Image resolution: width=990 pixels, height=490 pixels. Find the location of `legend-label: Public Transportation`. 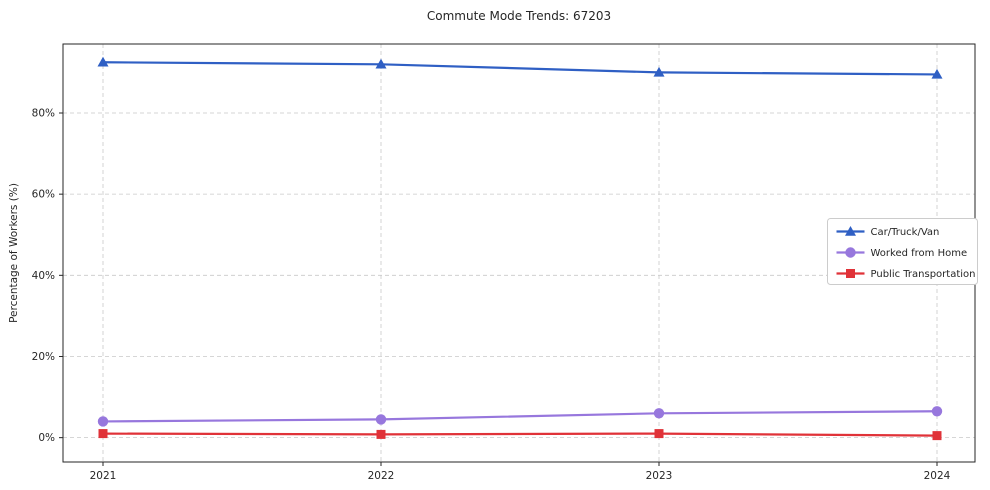

legend-label: Public Transportation is located at coordinates (923, 274).